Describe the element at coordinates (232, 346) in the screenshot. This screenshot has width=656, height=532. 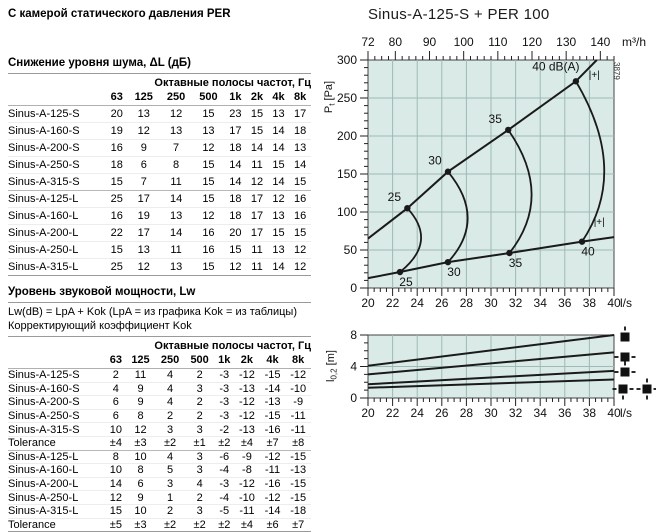
I see `octave-bands-header: Октавные полосы частот, Гц` at that location.